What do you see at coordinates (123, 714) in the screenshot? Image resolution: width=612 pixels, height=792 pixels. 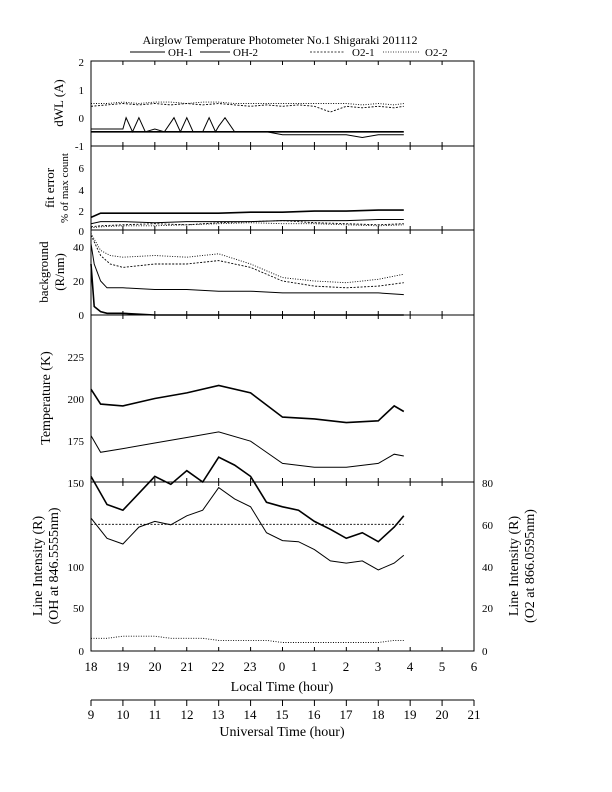 I see `tick-ut-10: 10` at bounding box center [123, 714].